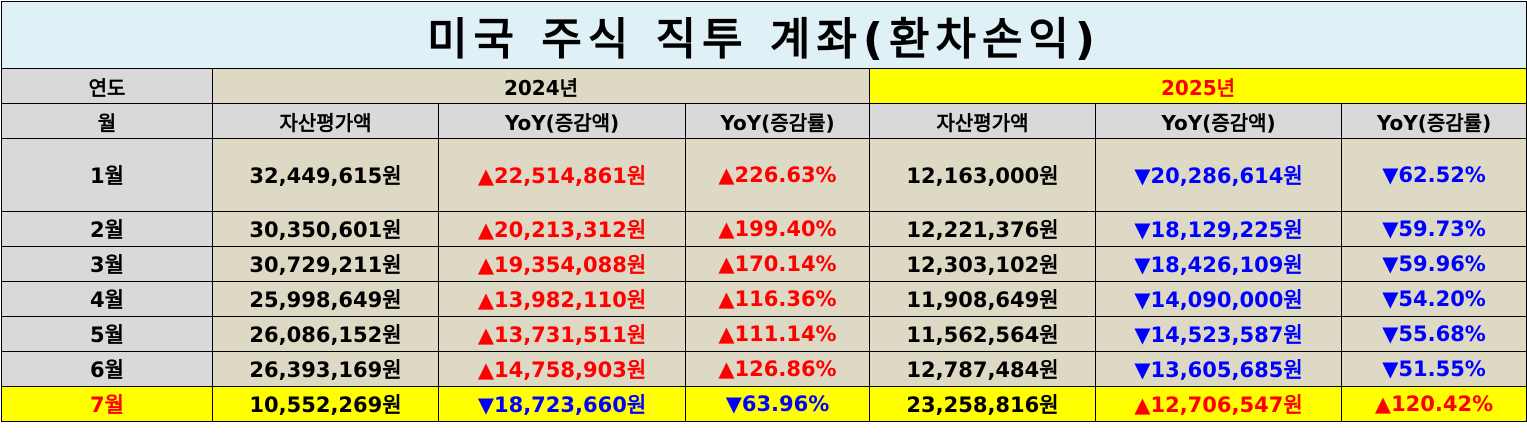  What do you see at coordinates (1433, 264) in the screenshot?
I see `yoy-rate-2025-cell: ▼59.96%` at bounding box center [1433, 264].